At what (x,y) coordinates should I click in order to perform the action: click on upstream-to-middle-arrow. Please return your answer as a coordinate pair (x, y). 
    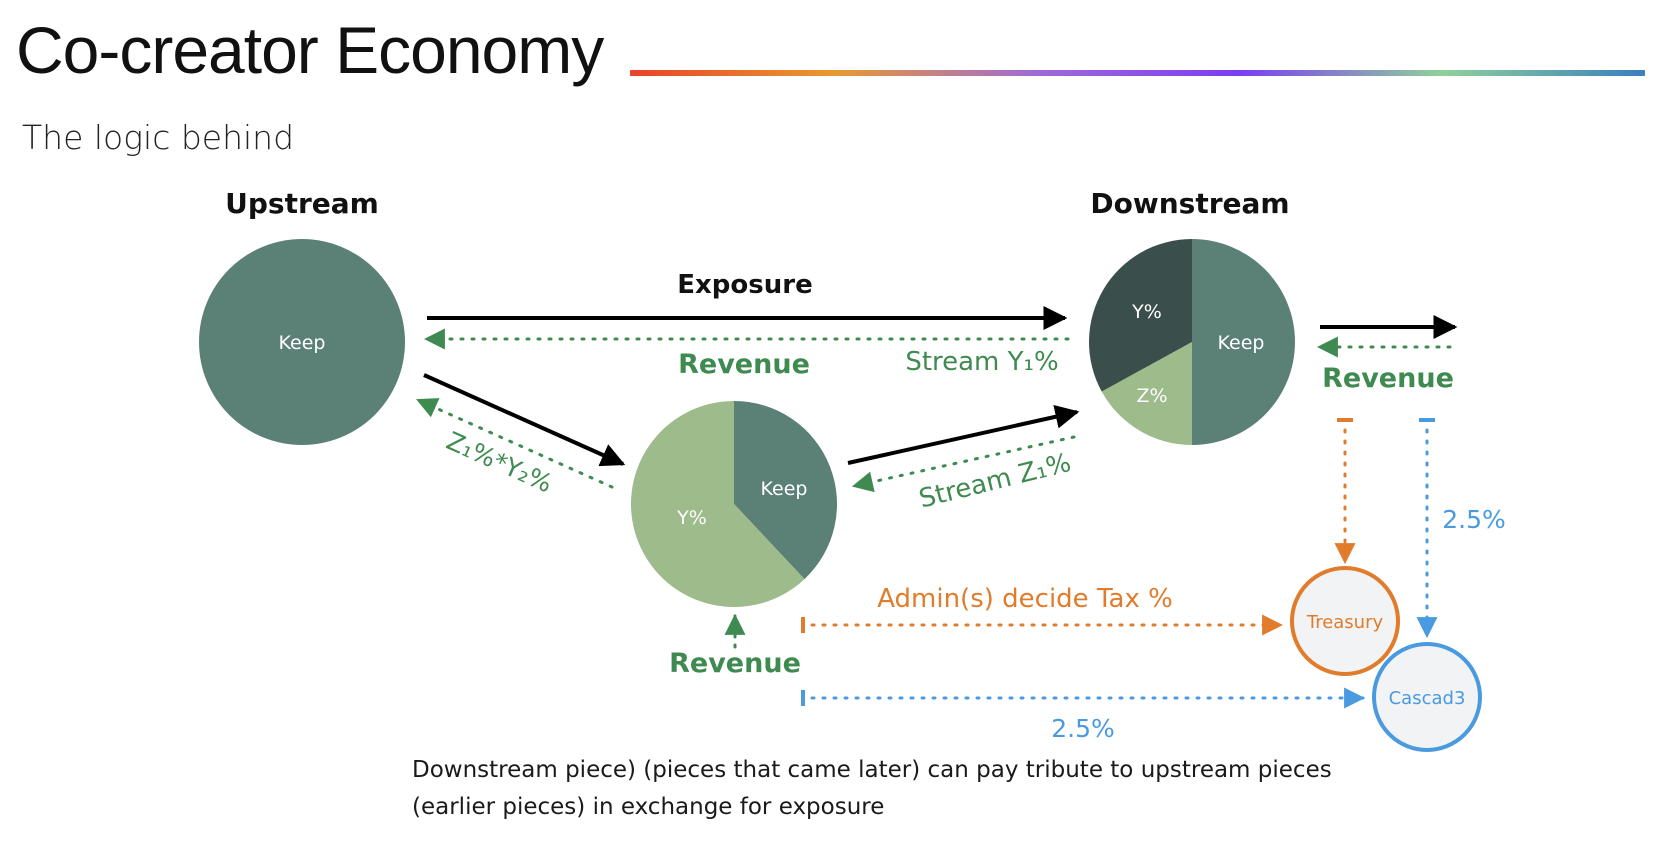
    Looking at the image, I should click on (524, 420).